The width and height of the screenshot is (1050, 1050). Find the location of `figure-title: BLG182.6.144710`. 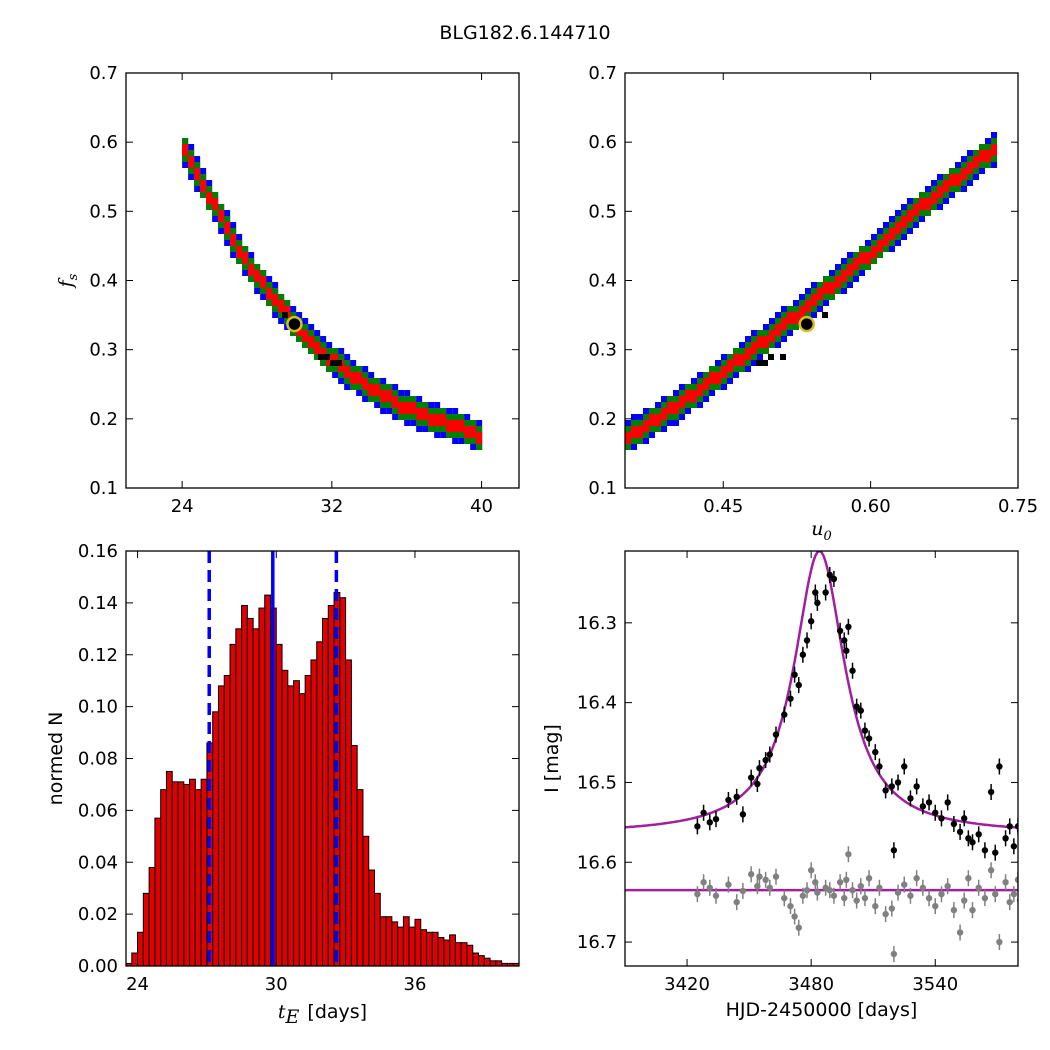

figure-title: BLG182.6.144710 is located at coordinates (525, 33).